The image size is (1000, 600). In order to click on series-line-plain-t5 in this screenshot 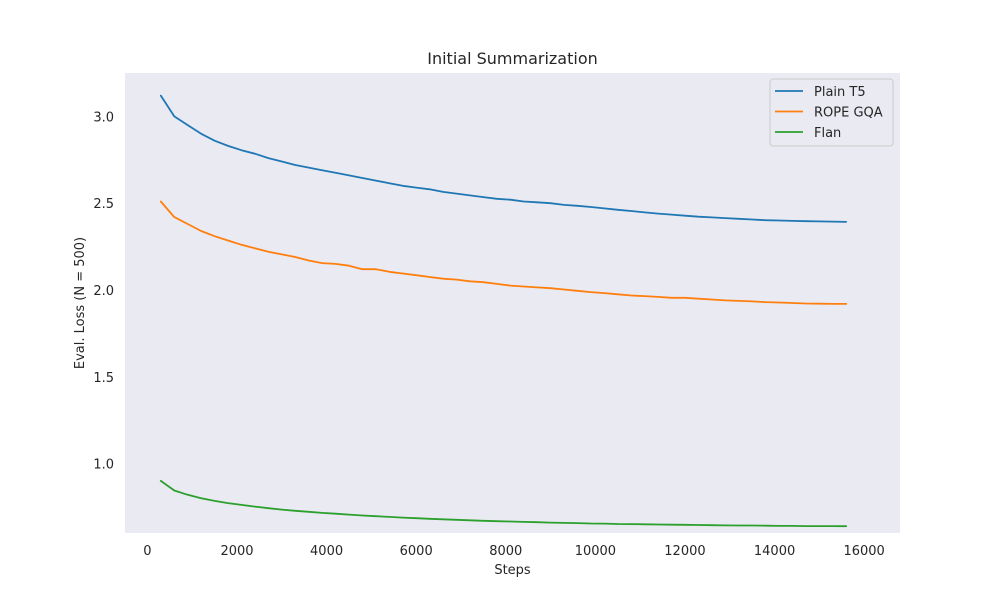, I will do `click(503, 158)`.